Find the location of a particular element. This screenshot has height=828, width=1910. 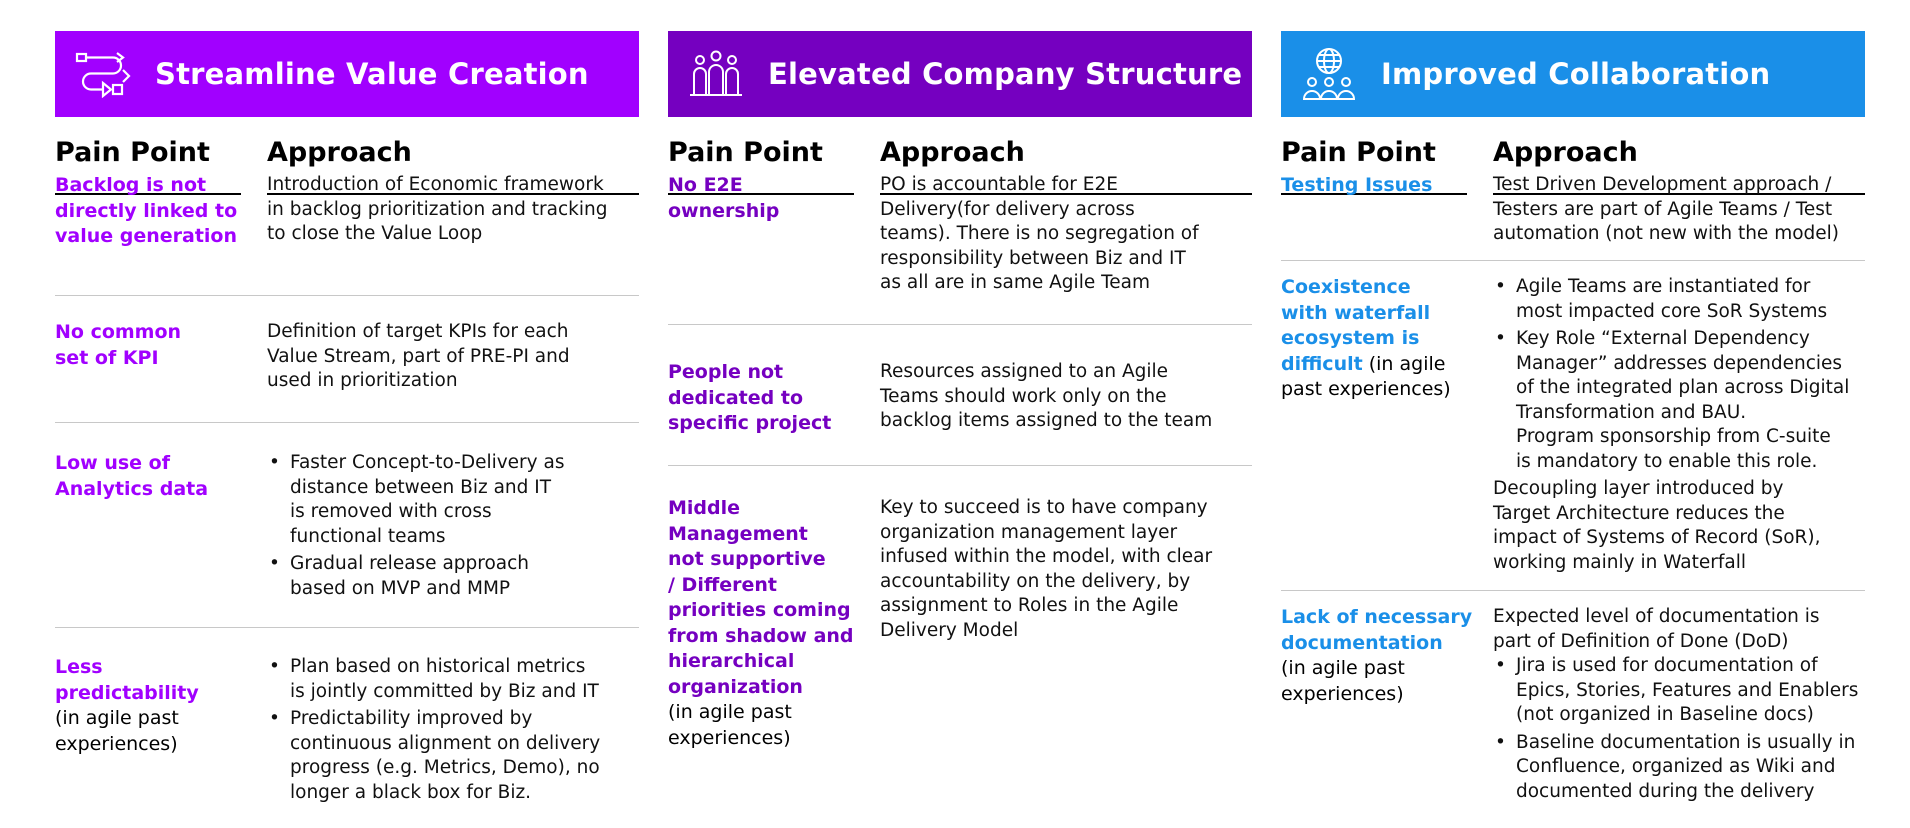

globe-people-icon is located at coordinates (1329, 74).